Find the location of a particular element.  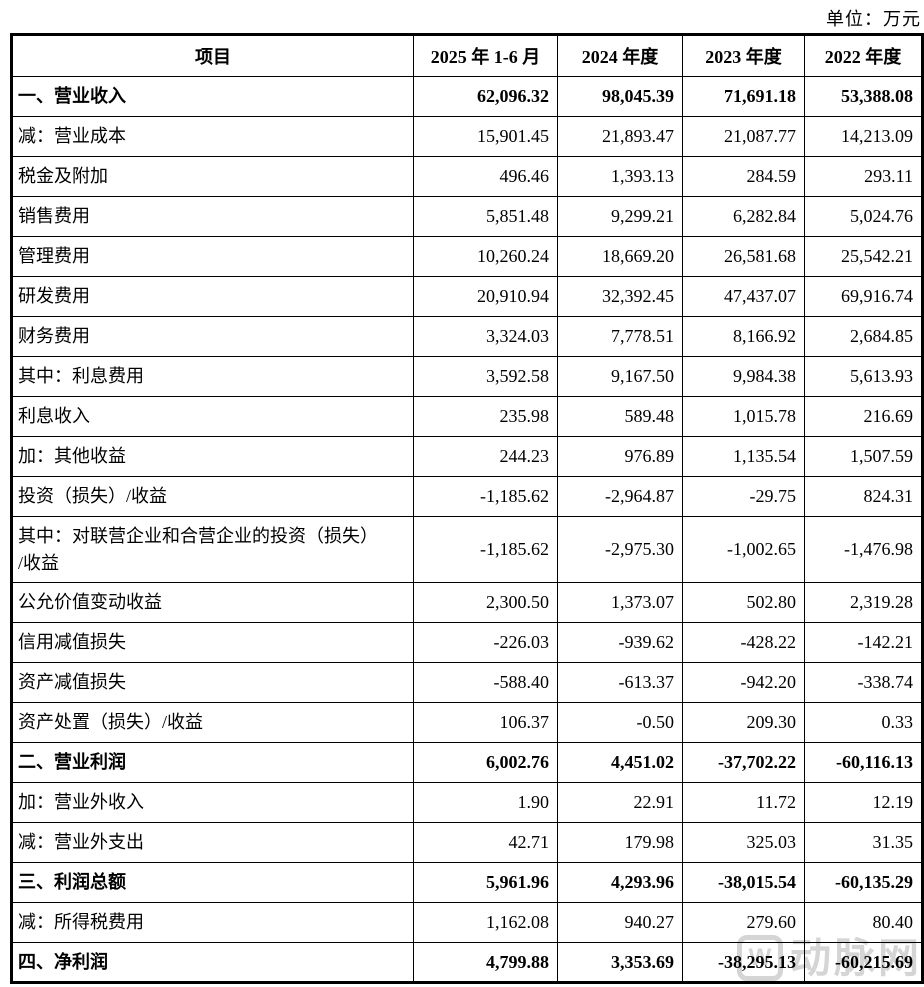

row-value: 20,910.94 is located at coordinates (485, 296).